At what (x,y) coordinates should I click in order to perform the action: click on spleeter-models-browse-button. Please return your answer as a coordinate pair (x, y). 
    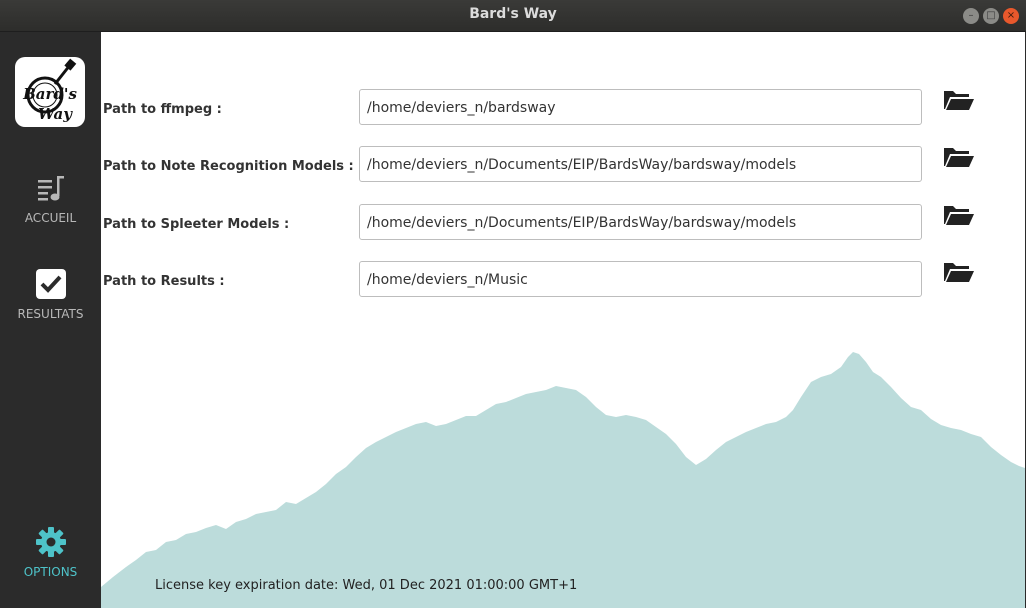
    Looking at the image, I should click on (959, 215).